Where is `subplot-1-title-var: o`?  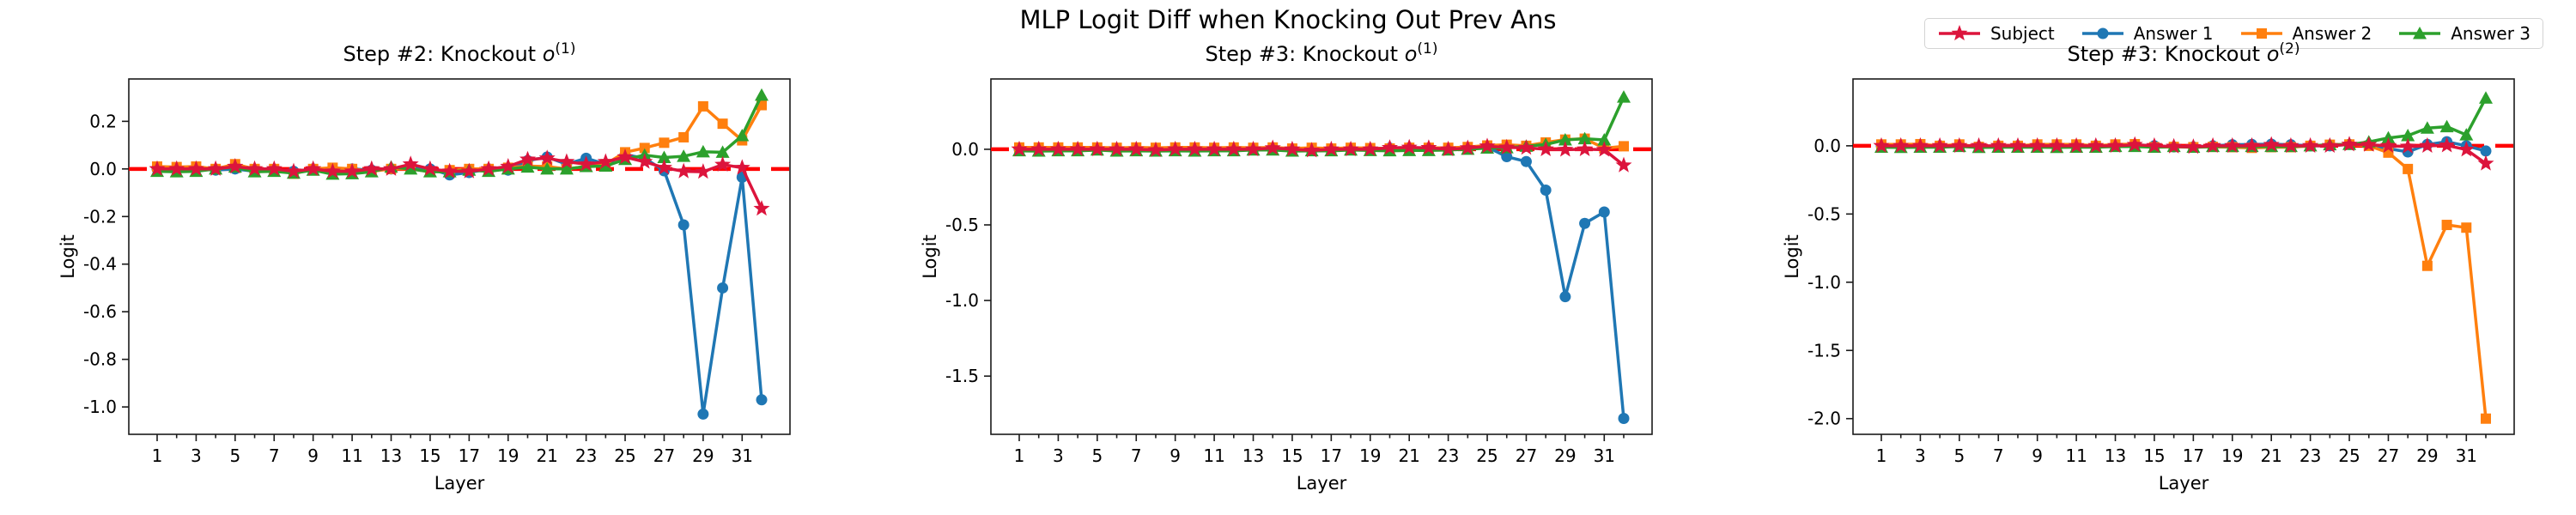
subplot-1-title-var: o is located at coordinates (549, 54).